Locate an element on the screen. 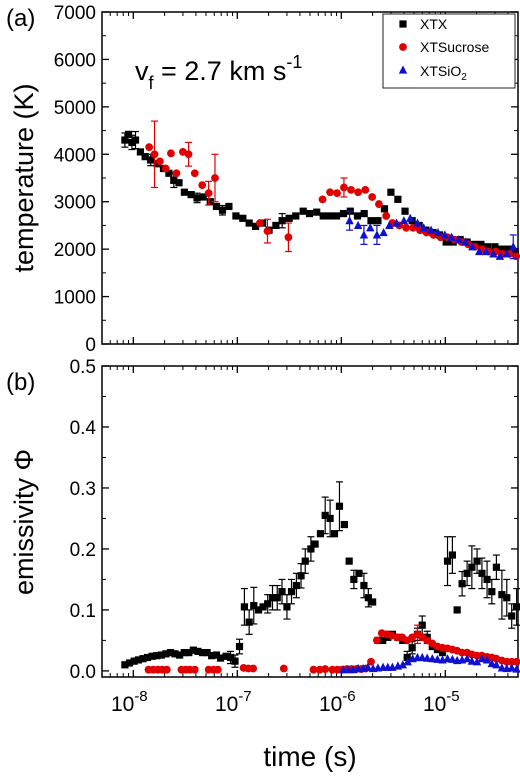 The width and height of the screenshot is (520, 778). x-tick-label: 10⁻⁵ is located at coordinates (441, 702).